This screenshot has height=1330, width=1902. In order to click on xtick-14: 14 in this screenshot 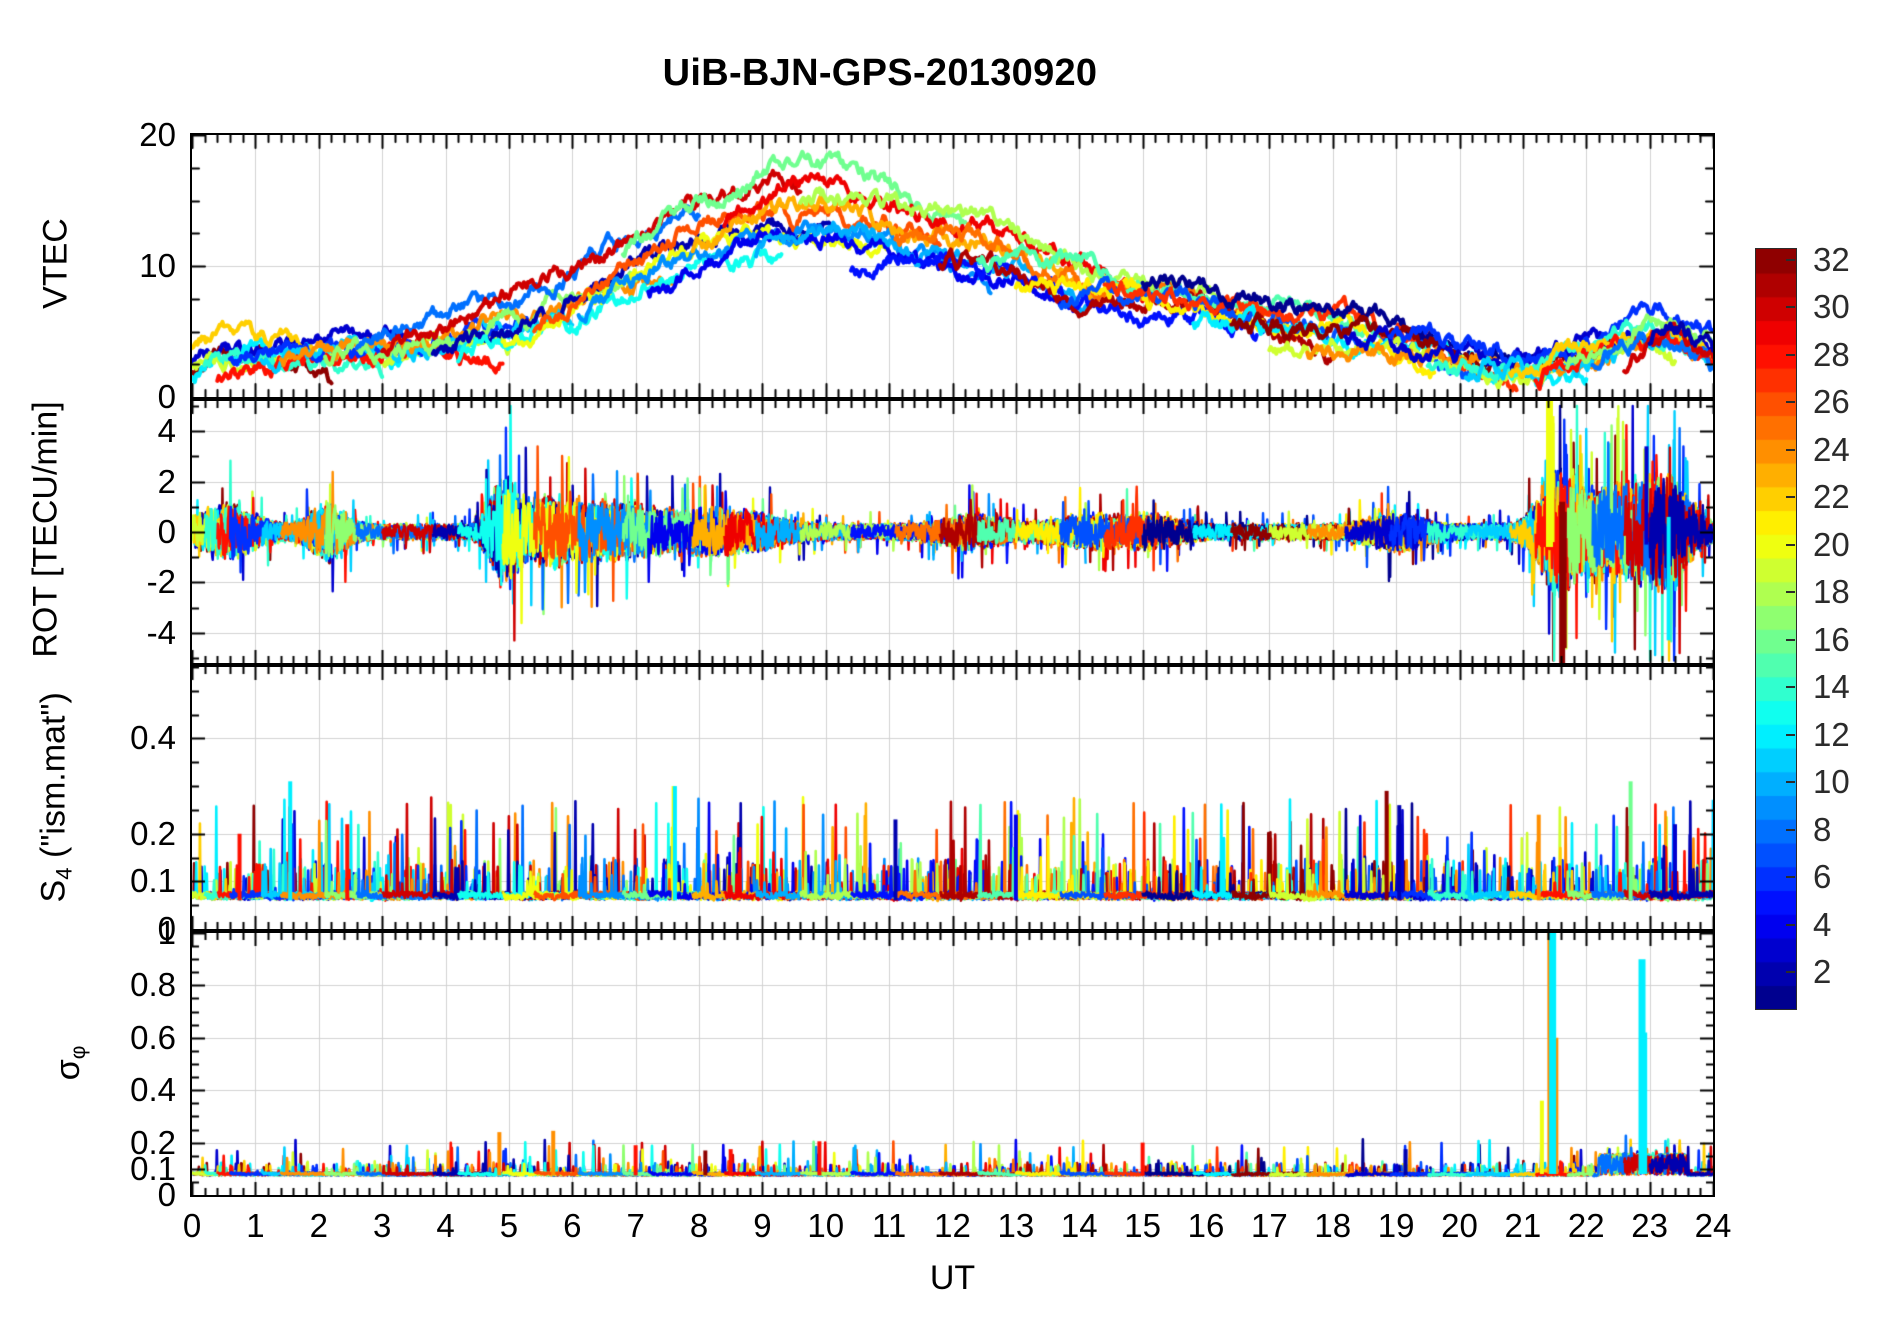, I will do `click(1079, 1225)`.